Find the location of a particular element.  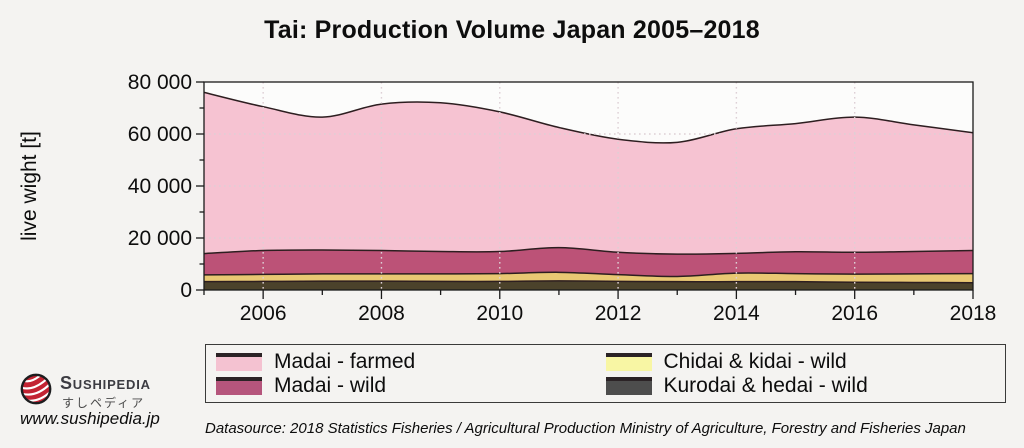

legend-item: Madai - farmed is located at coordinates (411, 362).